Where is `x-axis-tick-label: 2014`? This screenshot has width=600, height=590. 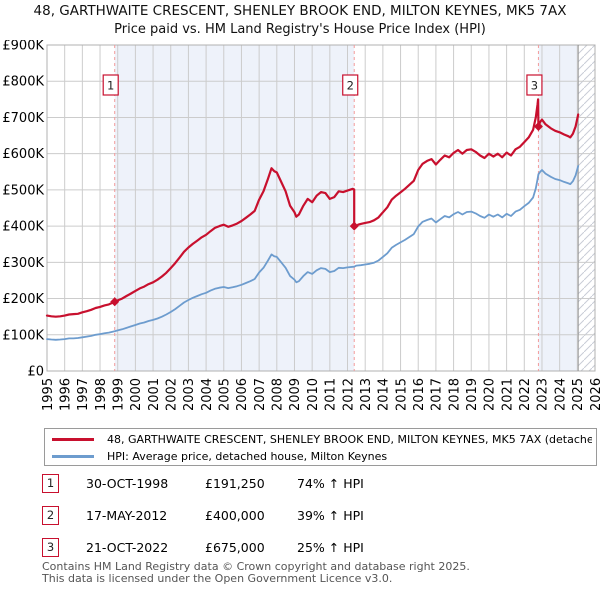
x-axis-tick-label: 2014 is located at coordinates (384, 394).